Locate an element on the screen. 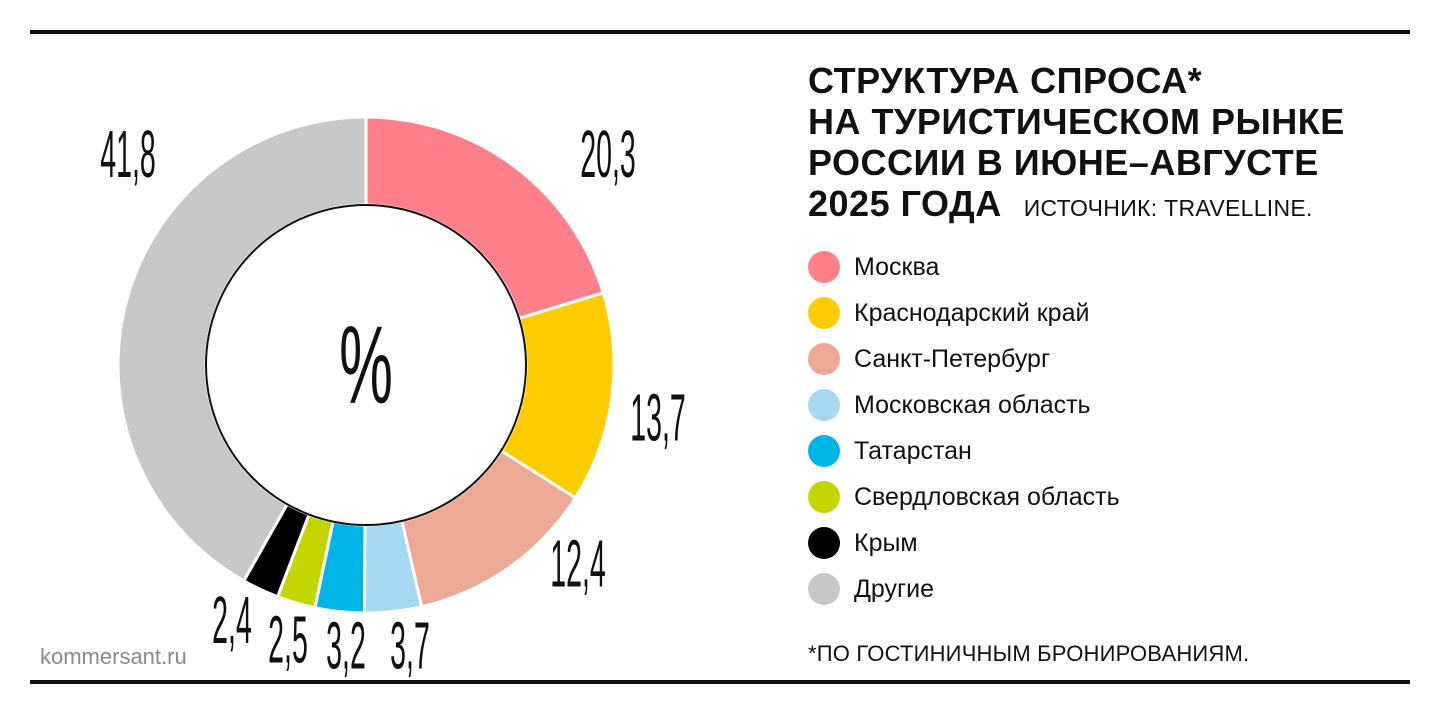  legend-item: Москва is located at coordinates (964, 267).